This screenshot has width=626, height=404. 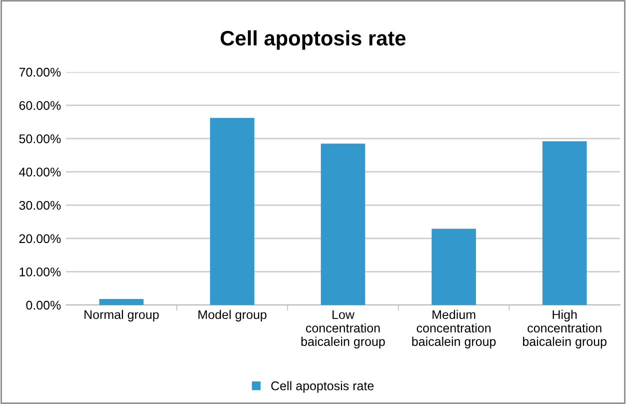 I want to click on x-tick-label: Model group, so click(x=232, y=316).